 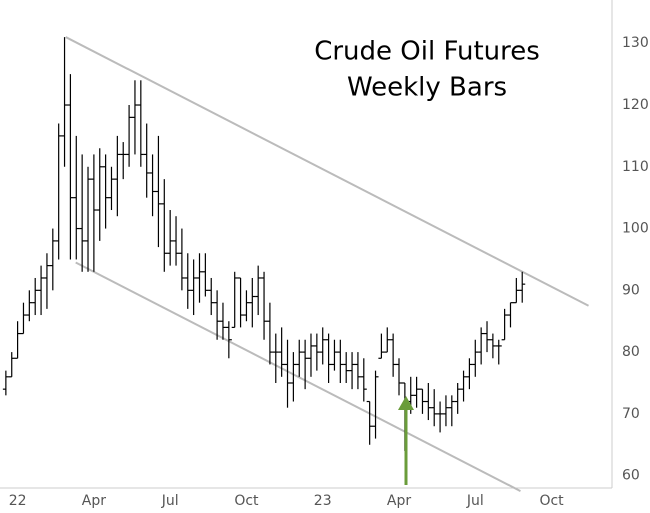 I want to click on y-tick-label: 120, so click(x=635, y=105).